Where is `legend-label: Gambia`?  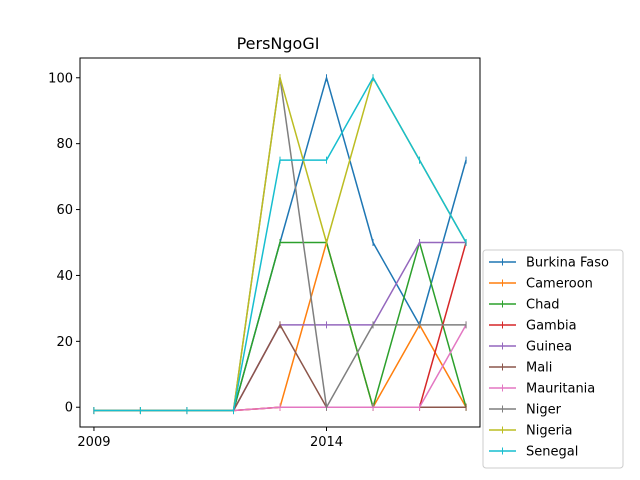 legend-label: Gambia is located at coordinates (551, 326).